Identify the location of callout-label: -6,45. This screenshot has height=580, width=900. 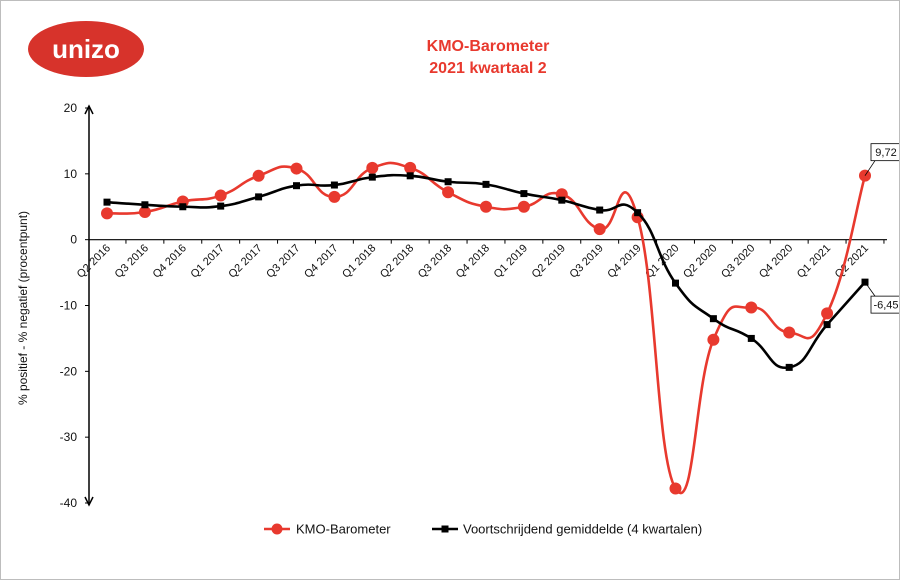
(885, 306).